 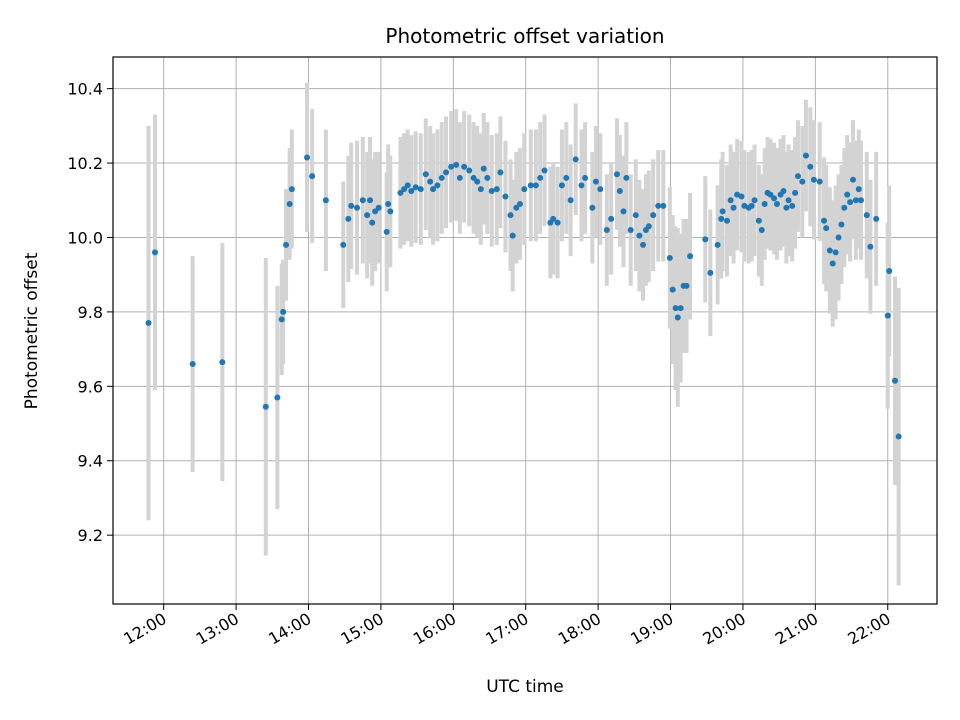 What do you see at coordinates (90, 386) in the screenshot?
I see `y-tick-label: 9.6` at bounding box center [90, 386].